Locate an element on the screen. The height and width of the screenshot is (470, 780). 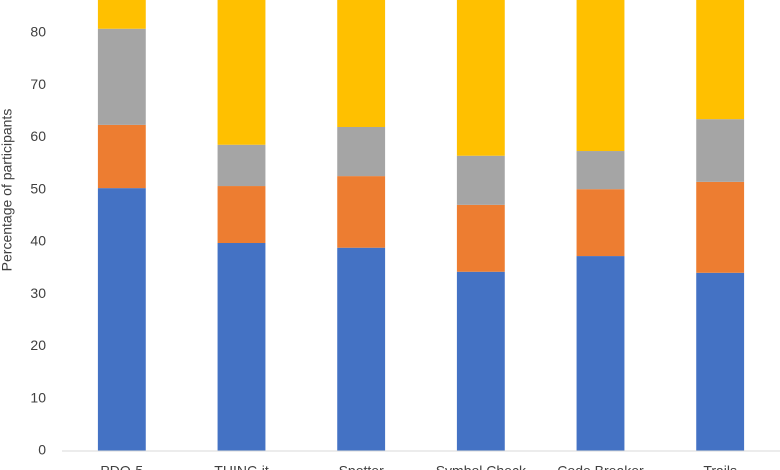
x-tick-label: Code Breaker is located at coordinates (600, 466).